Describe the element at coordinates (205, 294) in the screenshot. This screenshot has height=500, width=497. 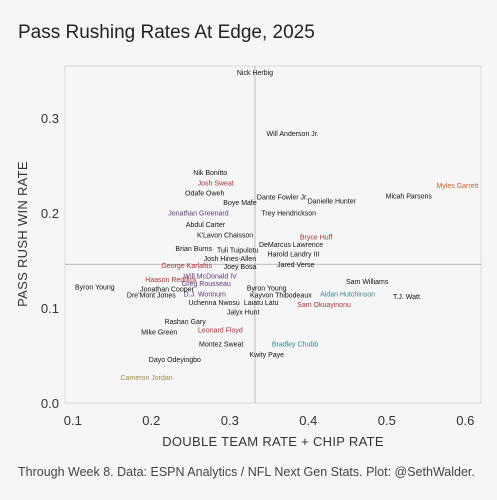
I see `player-point-label: D.J. Wonnum` at that location.